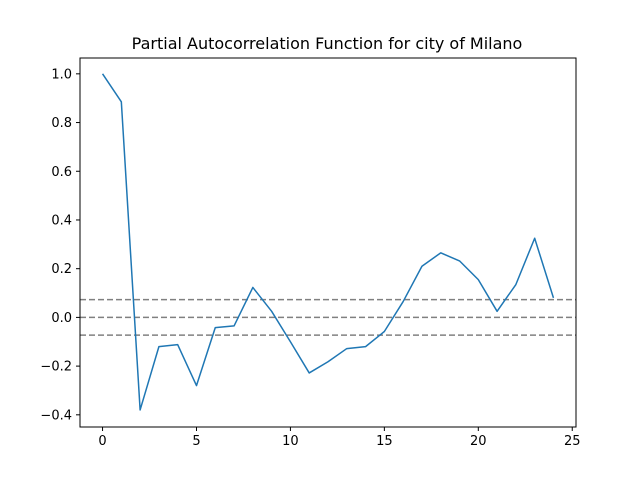 The width and height of the screenshot is (640, 480). What do you see at coordinates (56, 367) in the screenshot?
I see `y-tick-label-1: −0.2` at bounding box center [56, 367].